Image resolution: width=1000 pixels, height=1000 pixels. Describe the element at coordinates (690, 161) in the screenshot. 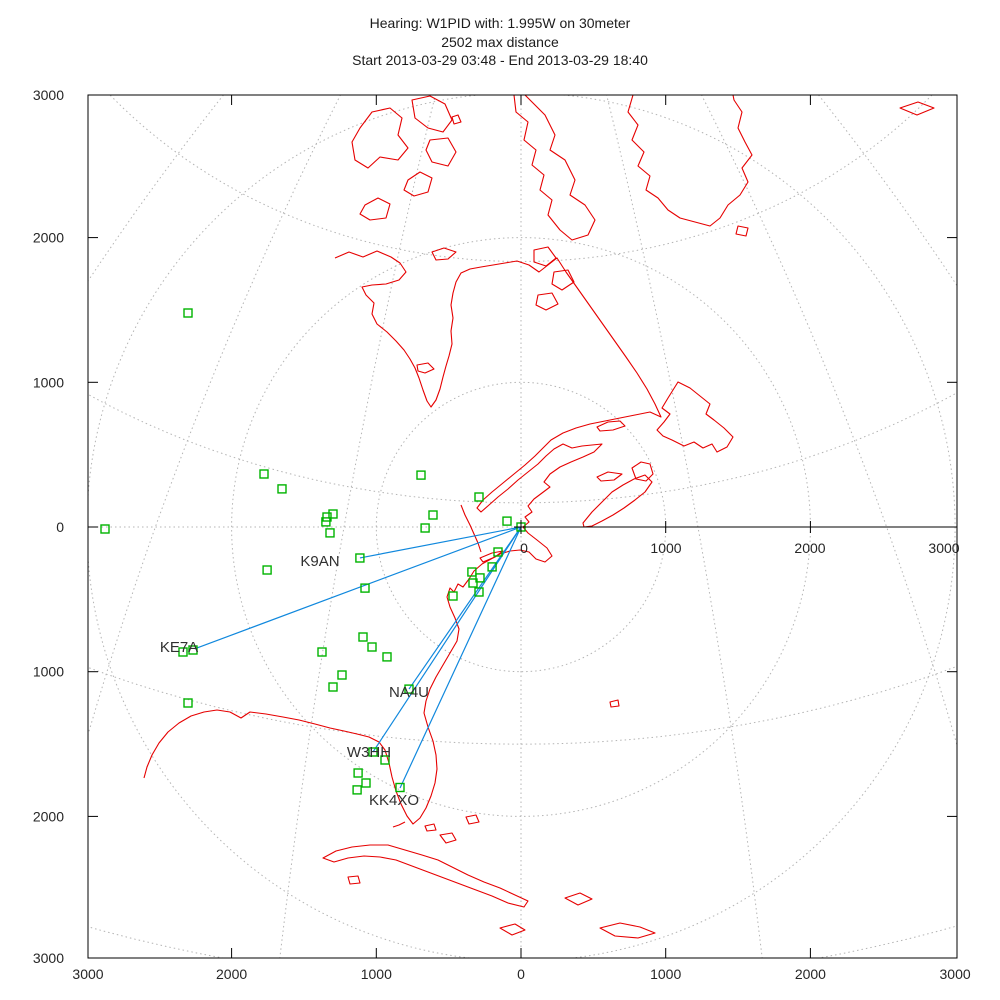

I see `coast-greenland` at that location.